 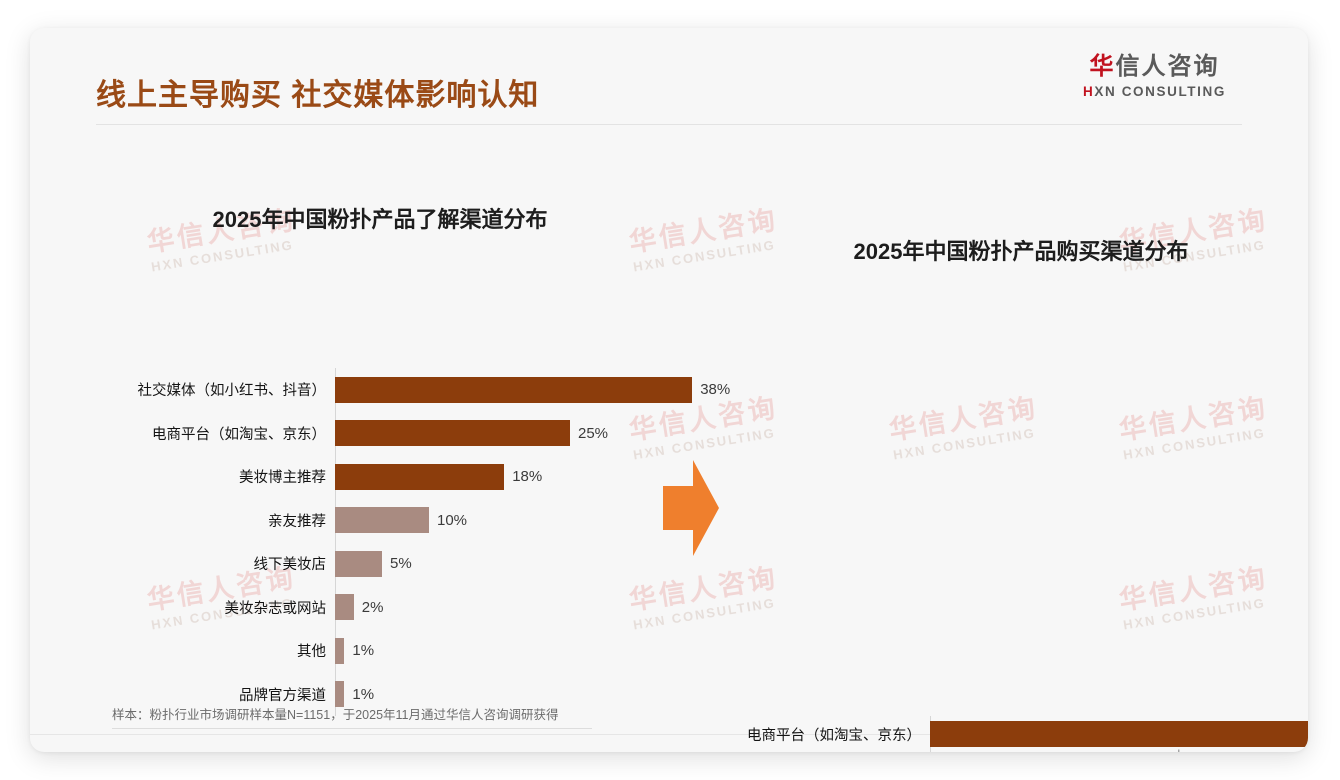 What do you see at coordinates (1195, 750) in the screenshot?
I see `website-url: www.hxrcon.com` at bounding box center [1195, 750].